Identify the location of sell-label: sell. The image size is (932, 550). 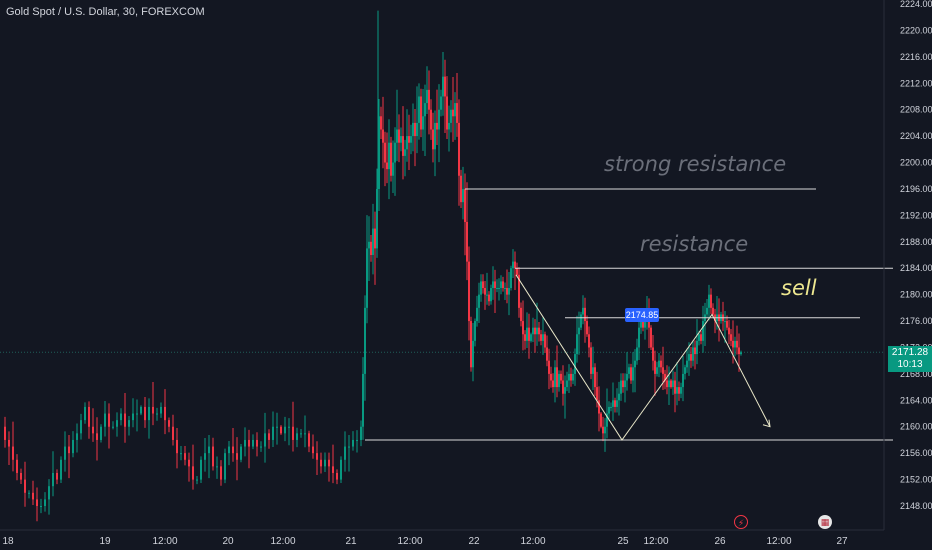
(799, 288).